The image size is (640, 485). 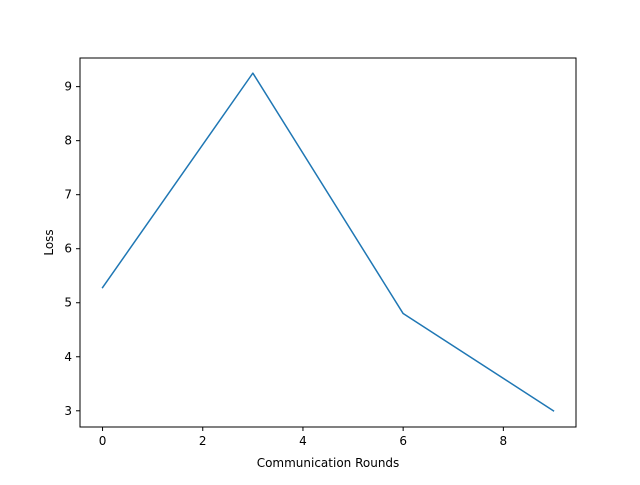 What do you see at coordinates (68, 249) in the screenshot?
I see `y-tick-label: 6` at bounding box center [68, 249].